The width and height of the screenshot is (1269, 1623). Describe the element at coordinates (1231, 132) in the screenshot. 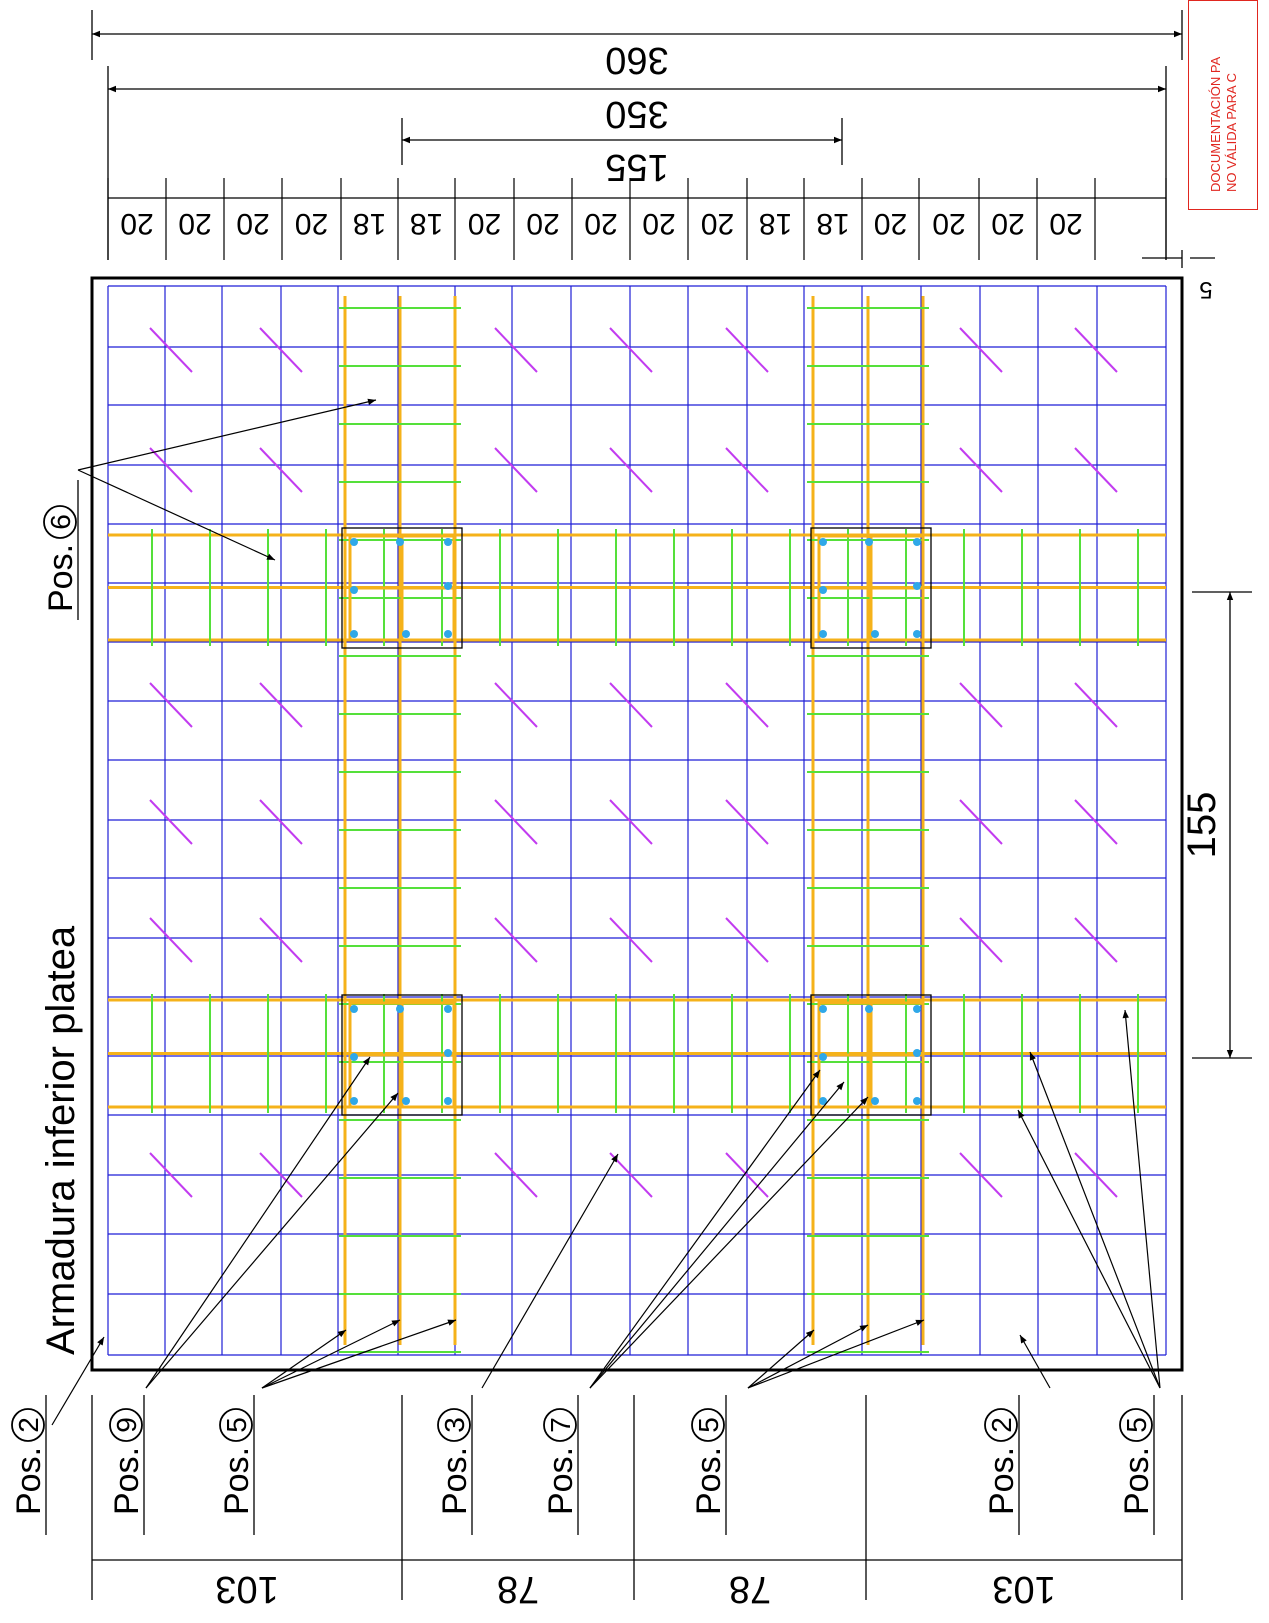

I see `stamp-line-2: NO VÁLIDA PARA C` at that location.